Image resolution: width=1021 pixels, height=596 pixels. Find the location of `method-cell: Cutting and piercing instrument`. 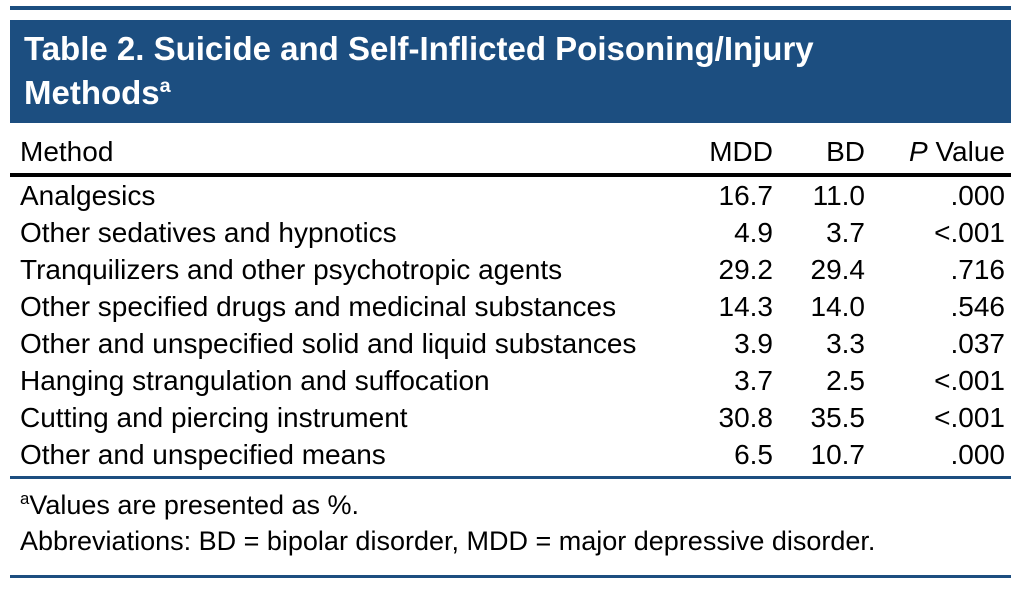

method-cell: Cutting and piercing instrument is located at coordinates (214, 417).